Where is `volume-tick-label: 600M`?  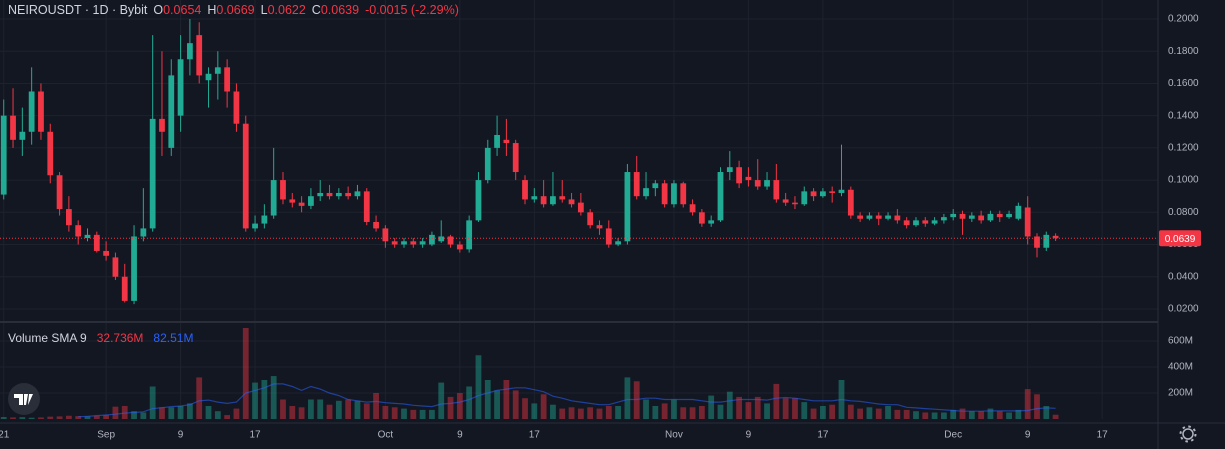
volume-tick-label: 600M is located at coordinates (1180, 341).